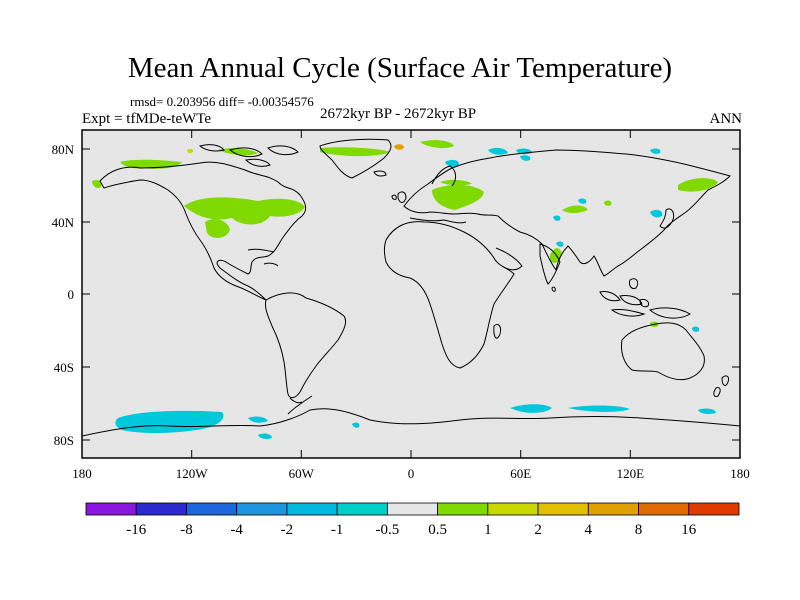 This screenshot has width=800, height=600. Describe the element at coordinates (63, 149) in the screenshot. I see `lat-label: 80N` at that location.